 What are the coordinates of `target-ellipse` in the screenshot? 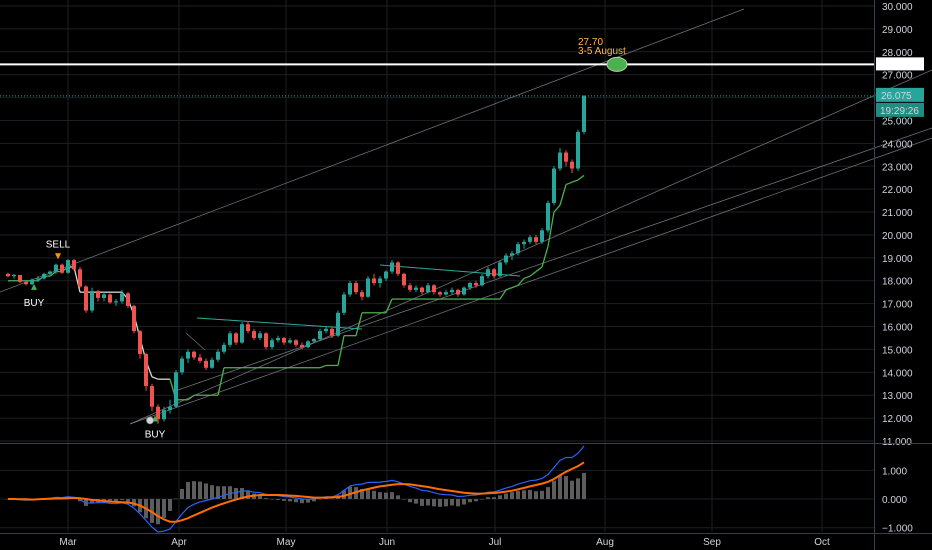 It's located at (617, 64).